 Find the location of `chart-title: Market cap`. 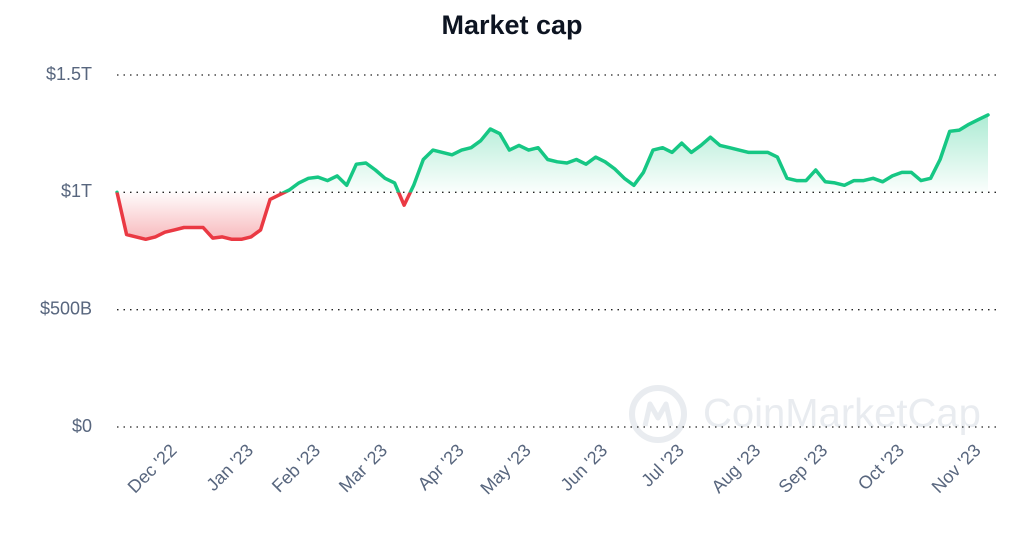

chart-title: Market cap is located at coordinates (511, 25).